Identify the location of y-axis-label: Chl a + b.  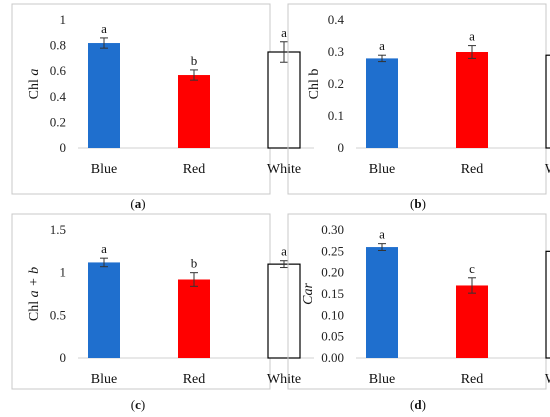
(34, 294).